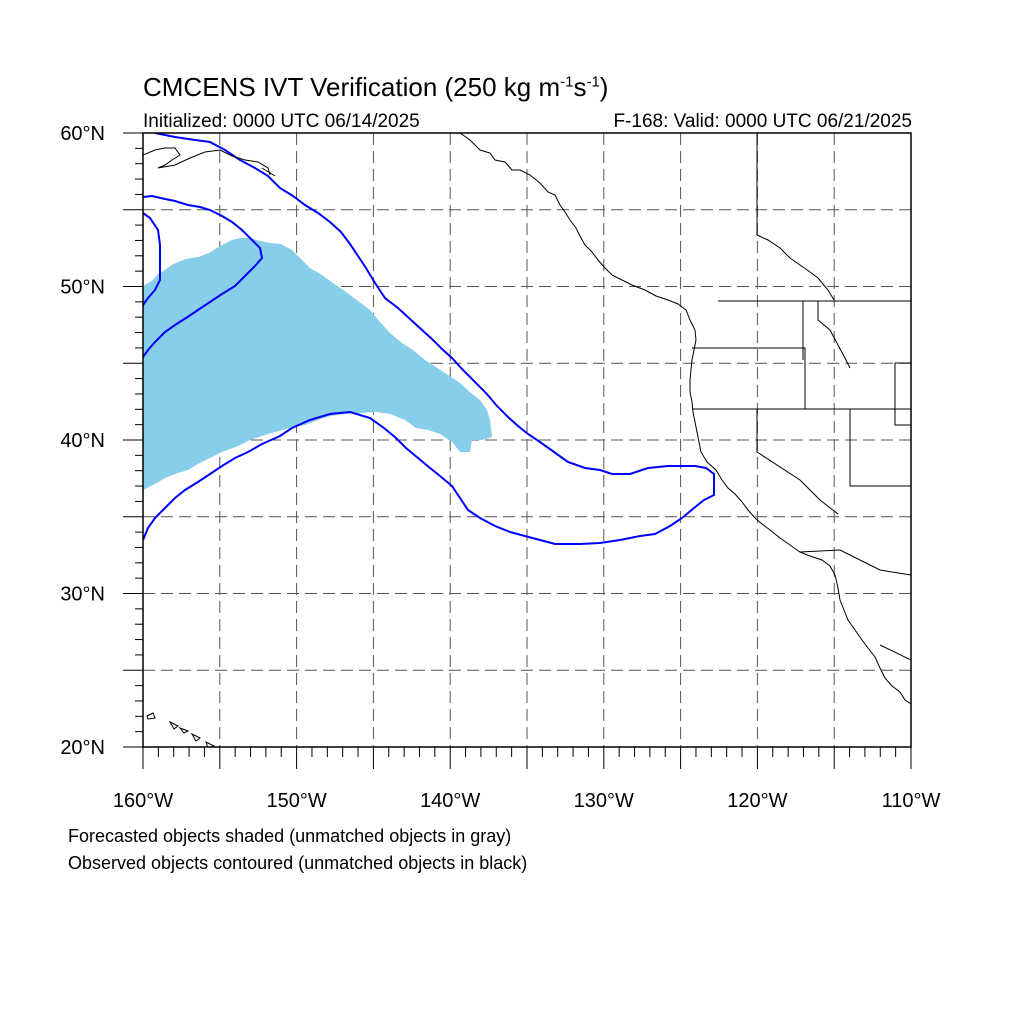  Describe the element at coordinates (181, 729) in the screenshot. I see `hawaii-islands` at that location.